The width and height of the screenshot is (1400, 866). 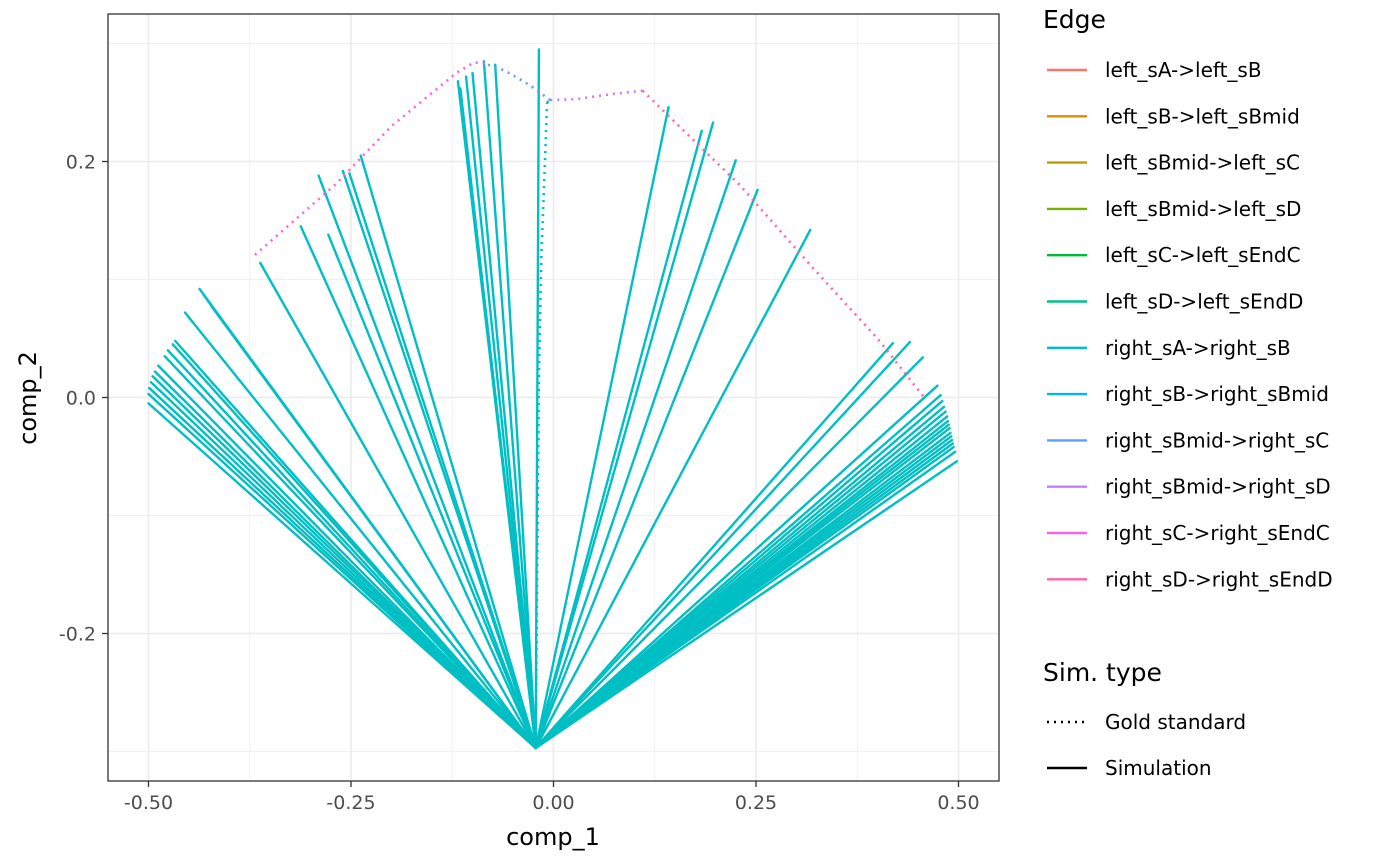 What do you see at coordinates (1217, 394) in the screenshot?
I see `edge-legend-label: right_sB->right_sBmid` at bounding box center [1217, 394].